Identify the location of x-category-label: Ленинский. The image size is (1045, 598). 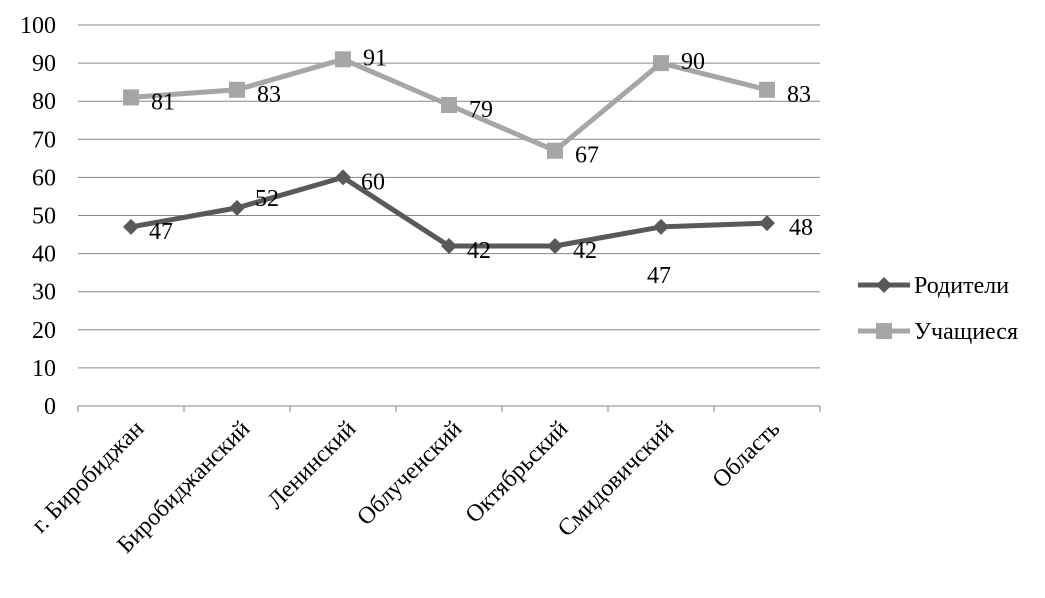
(312, 465).